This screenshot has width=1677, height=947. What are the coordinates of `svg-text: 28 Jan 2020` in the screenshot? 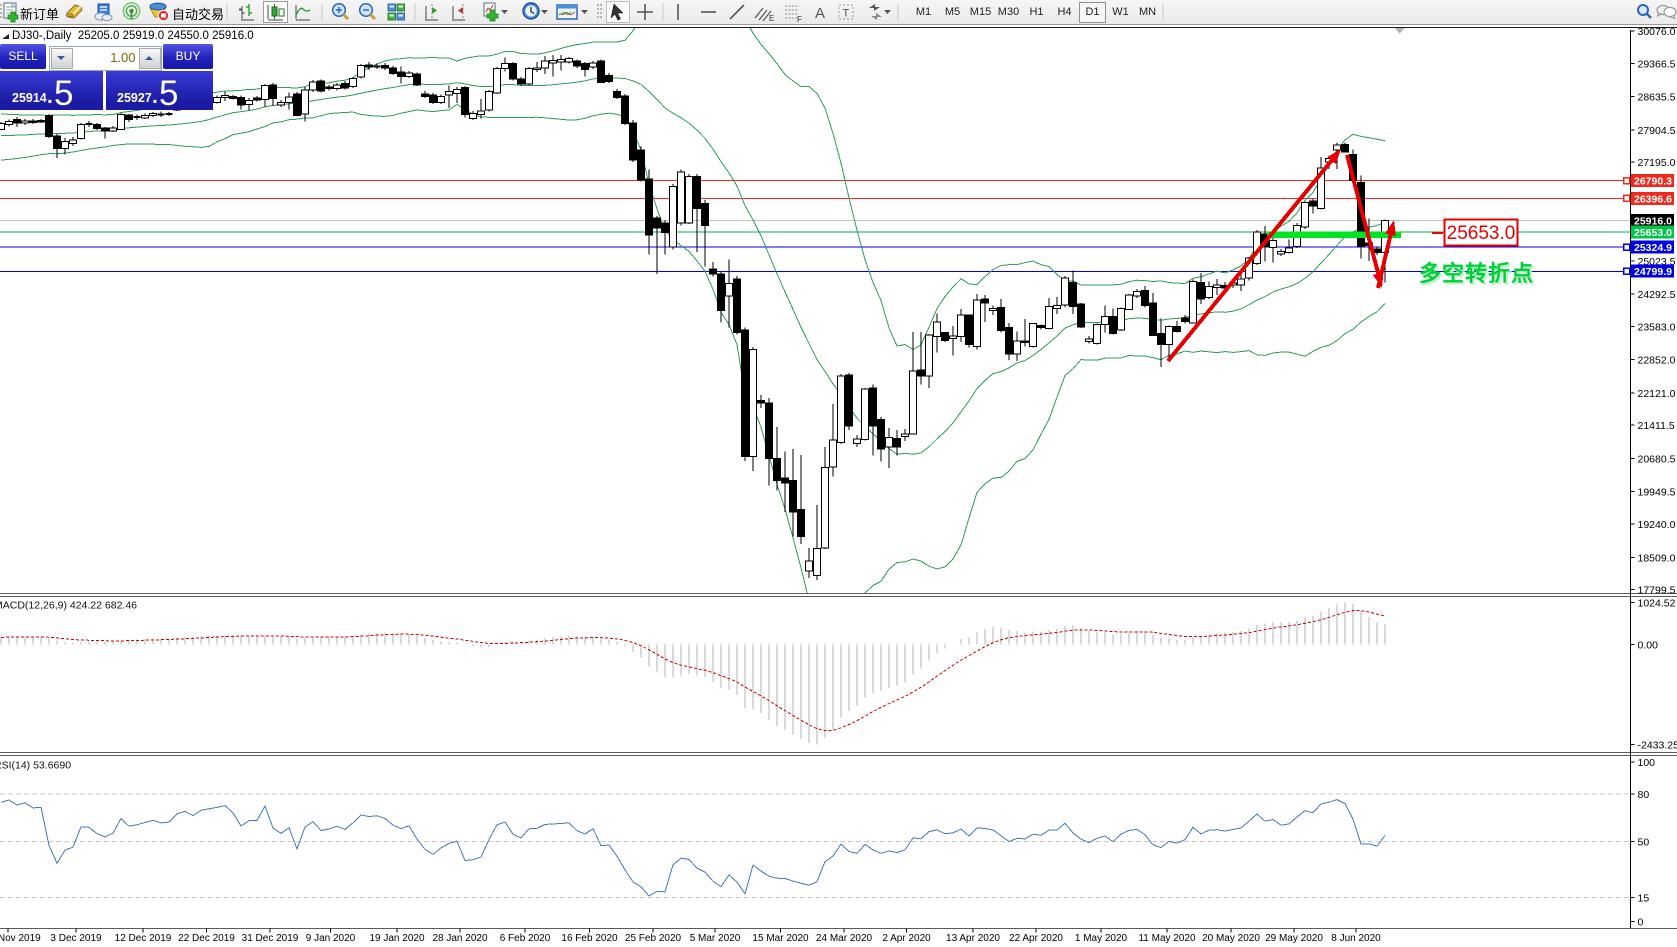 It's located at (459, 938).